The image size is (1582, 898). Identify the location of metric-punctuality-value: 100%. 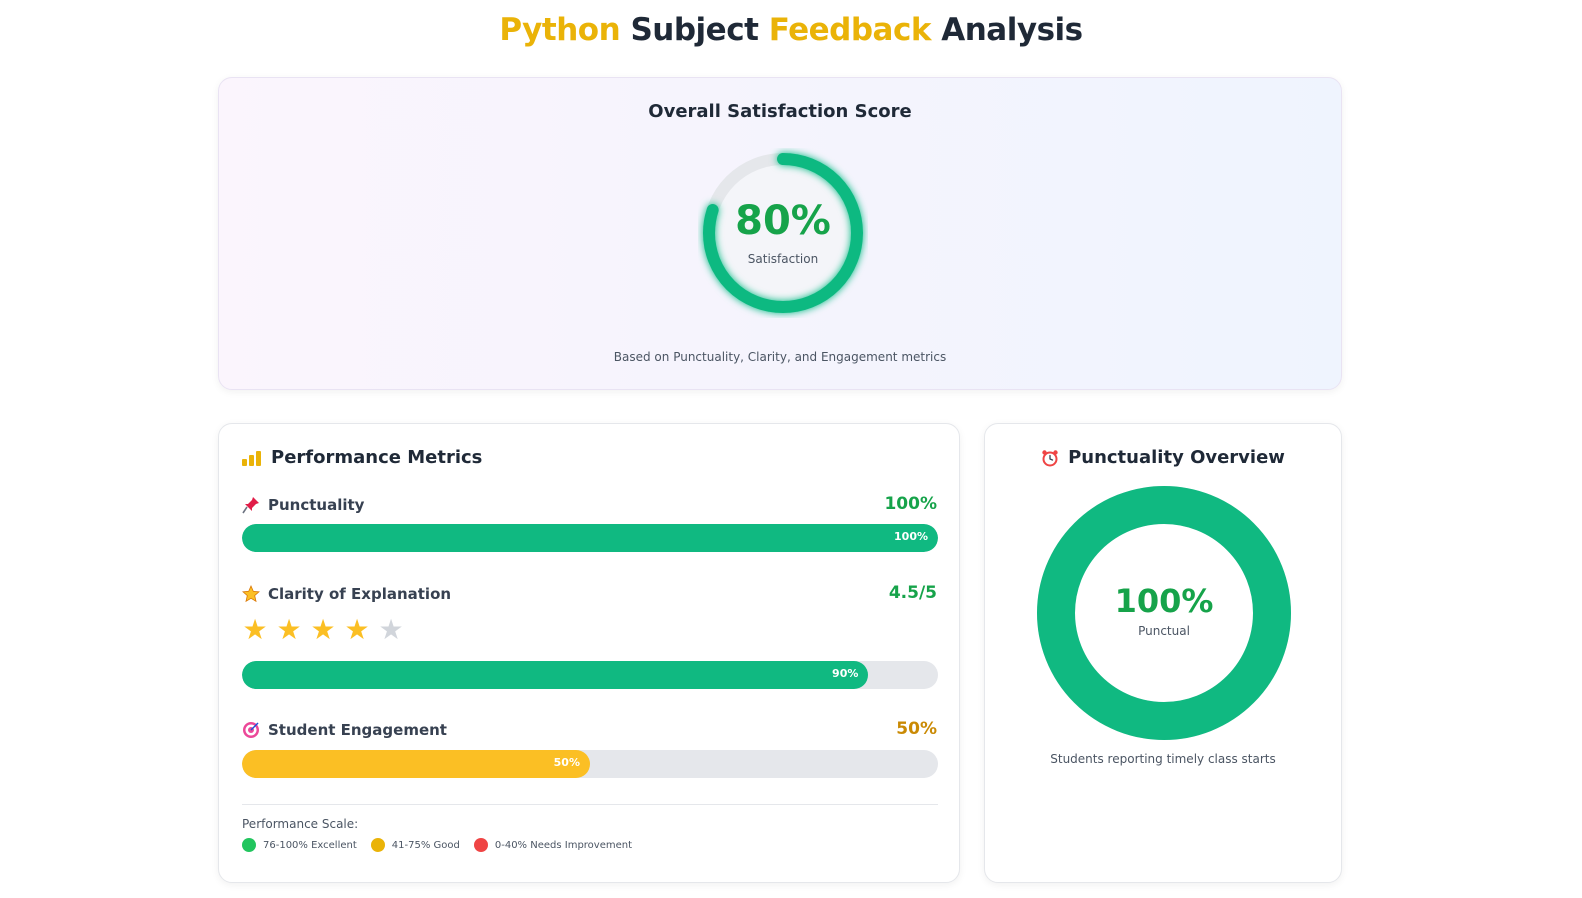
(910, 504).